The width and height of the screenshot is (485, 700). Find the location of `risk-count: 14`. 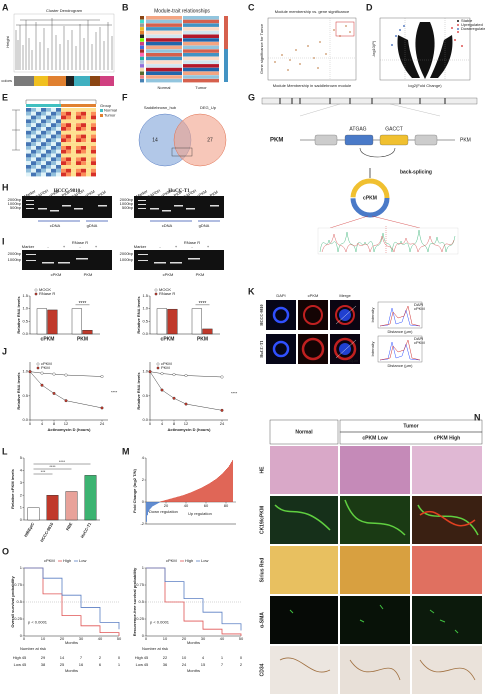

risk-count: 14 is located at coordinates (62, 657).